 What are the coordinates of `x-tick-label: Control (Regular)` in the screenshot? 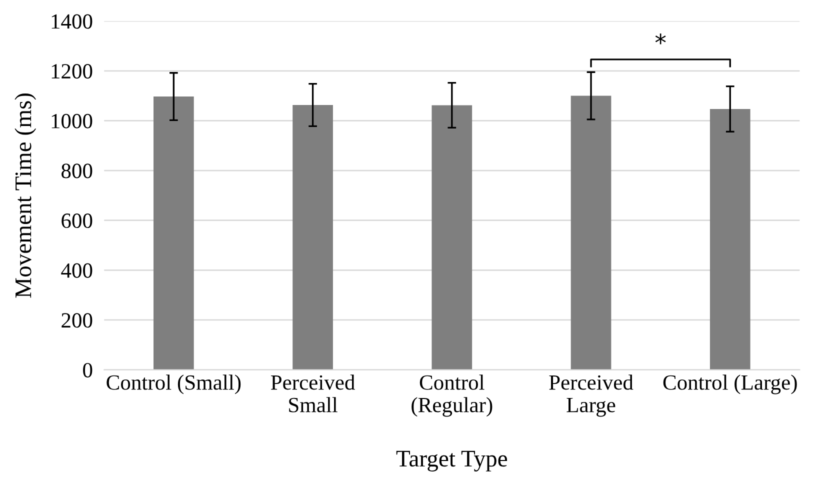 It's located at (452, 395).